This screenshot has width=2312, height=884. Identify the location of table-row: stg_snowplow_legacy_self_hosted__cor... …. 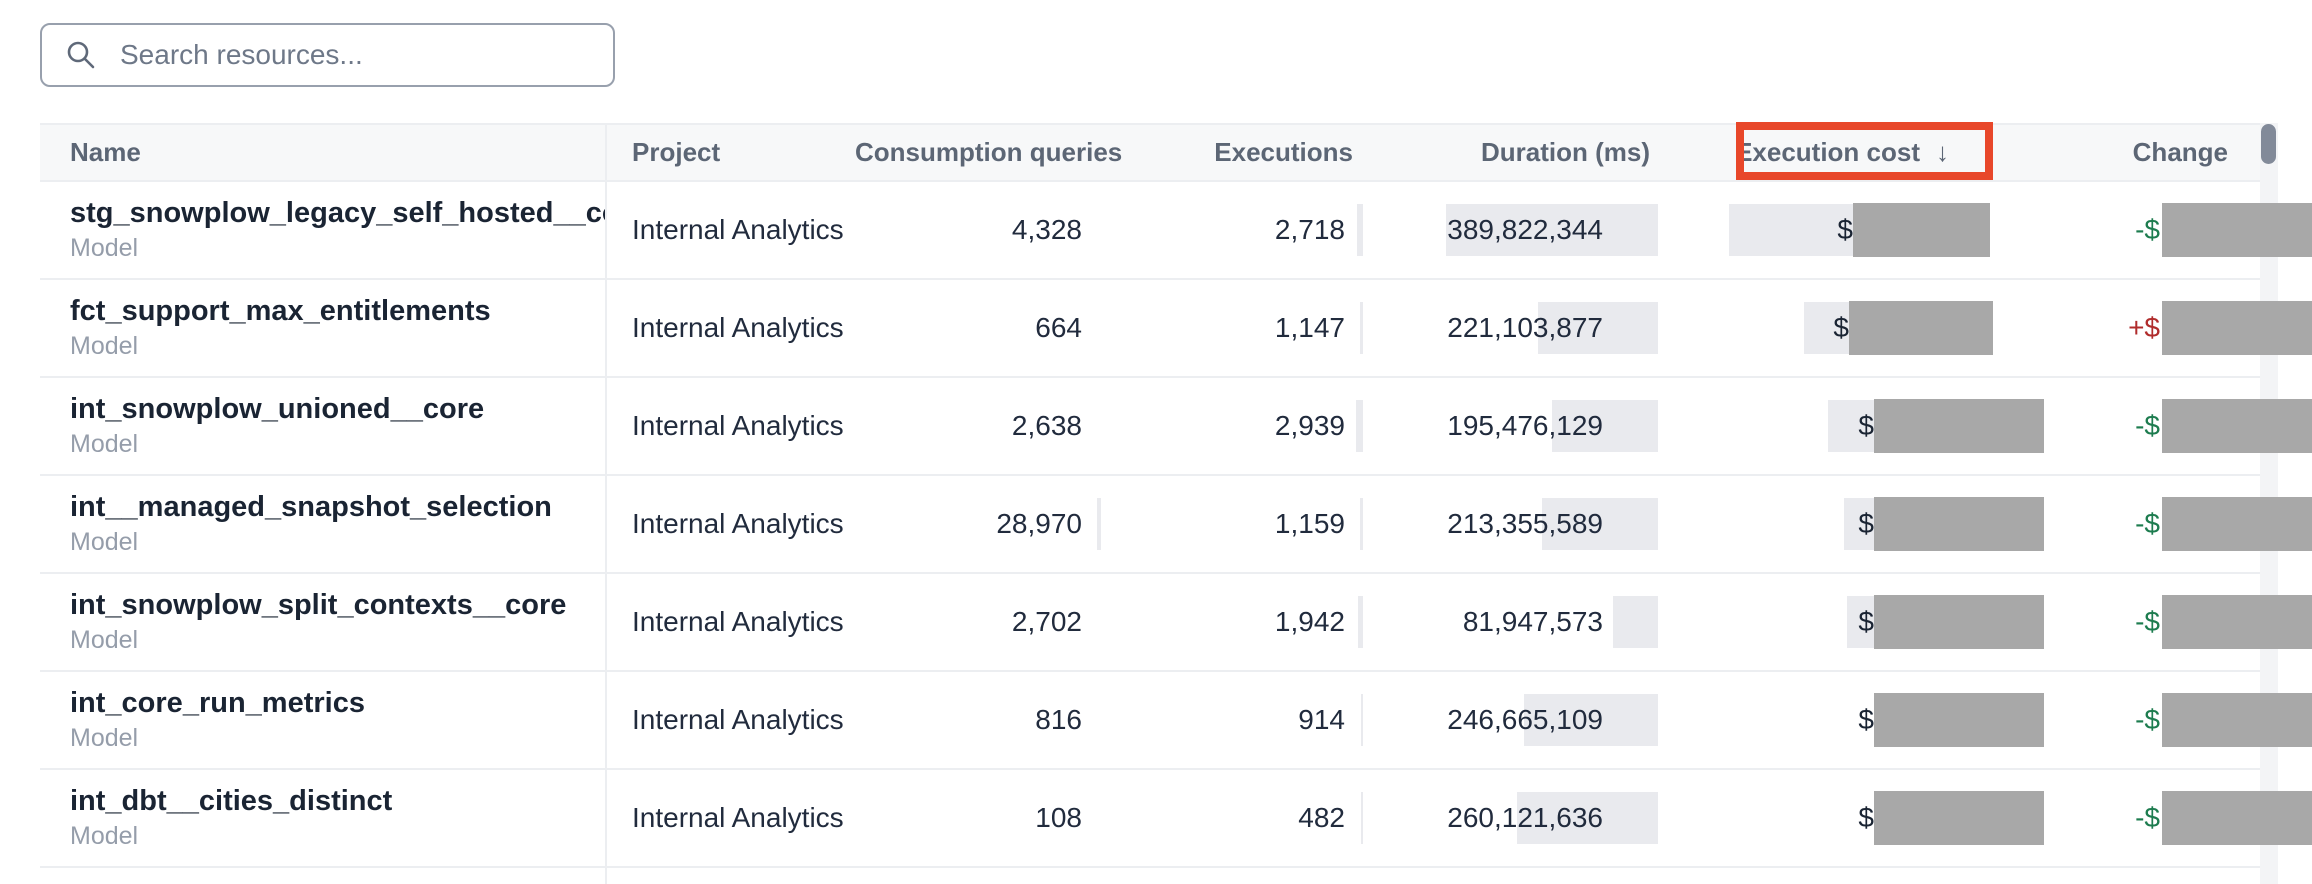
(1176, 231).